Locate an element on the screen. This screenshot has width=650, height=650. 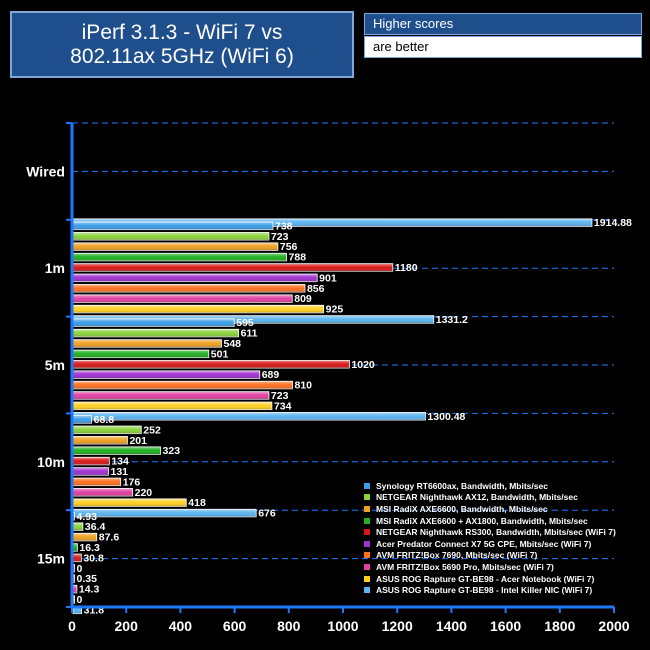
category-label: 15m is located at coordinates (51, 559).